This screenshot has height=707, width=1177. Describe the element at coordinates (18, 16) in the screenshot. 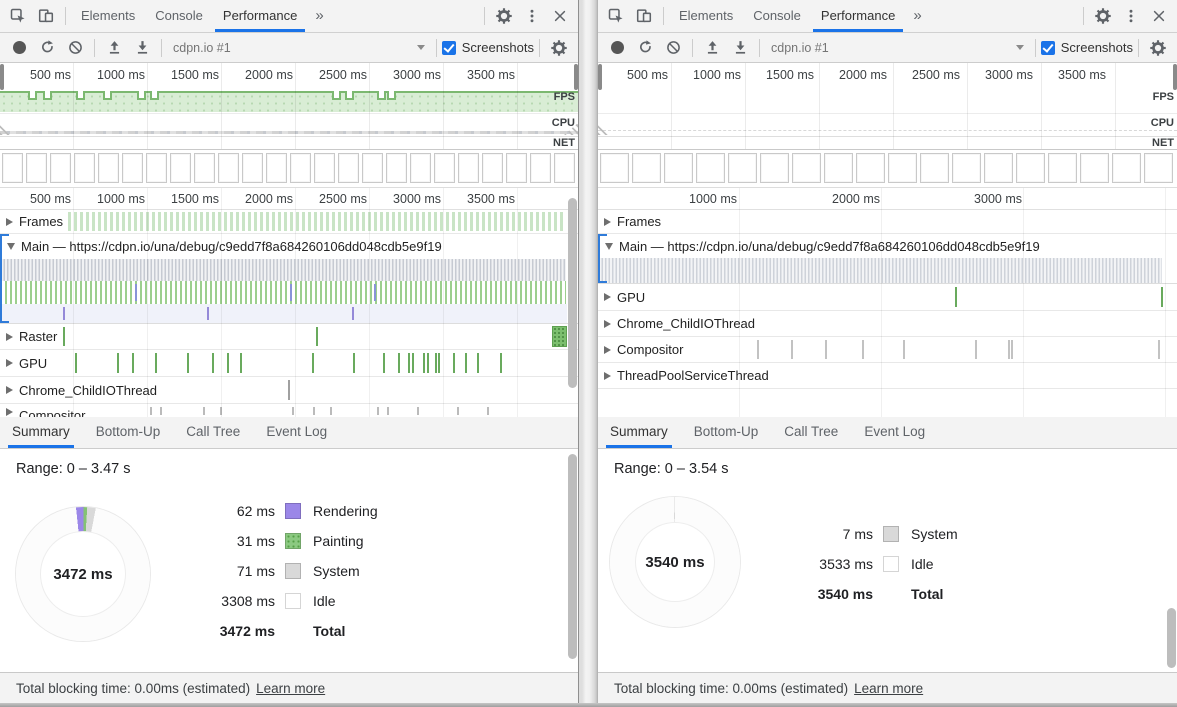

I see `inspect-element-button` at that location.